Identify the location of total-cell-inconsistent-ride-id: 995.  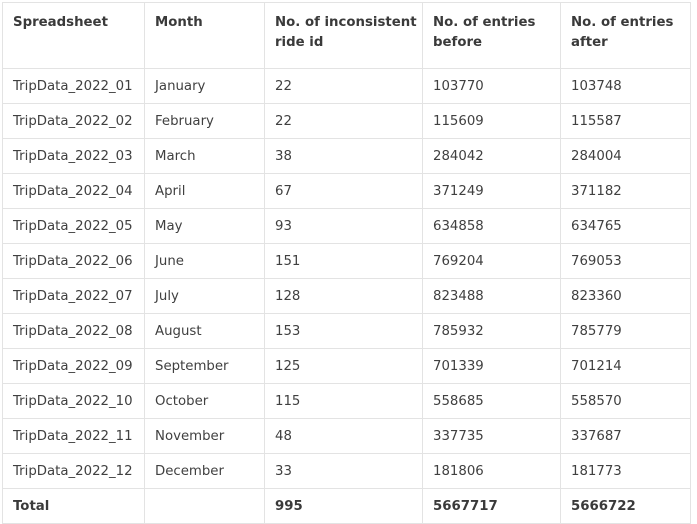
(343, 506).